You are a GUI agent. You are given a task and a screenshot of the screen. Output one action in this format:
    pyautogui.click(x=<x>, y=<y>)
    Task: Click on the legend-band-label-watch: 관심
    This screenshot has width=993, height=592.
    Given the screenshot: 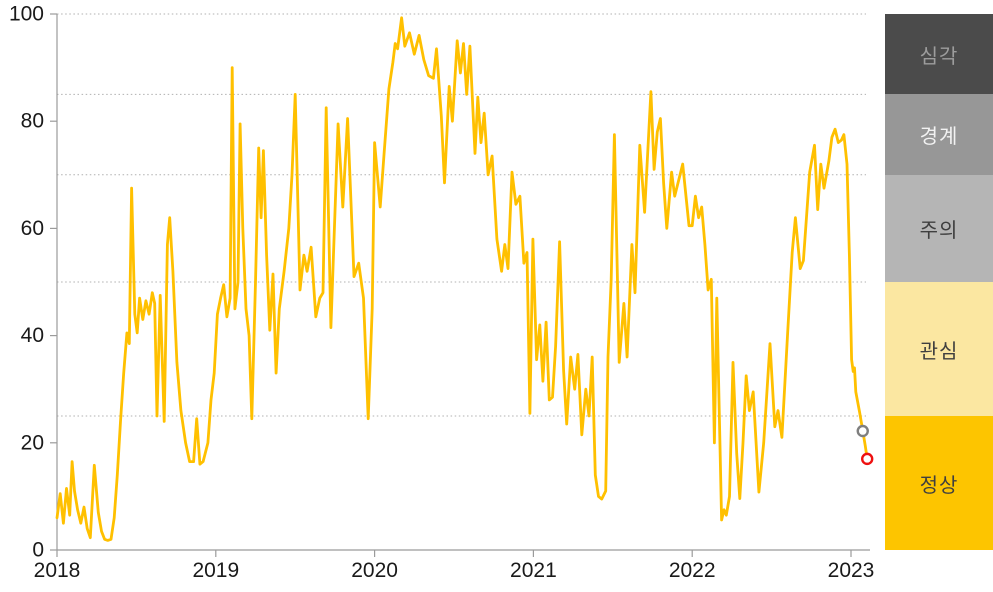 What is the action you would take?
    pyautogui.click(x=939, y=351)
    